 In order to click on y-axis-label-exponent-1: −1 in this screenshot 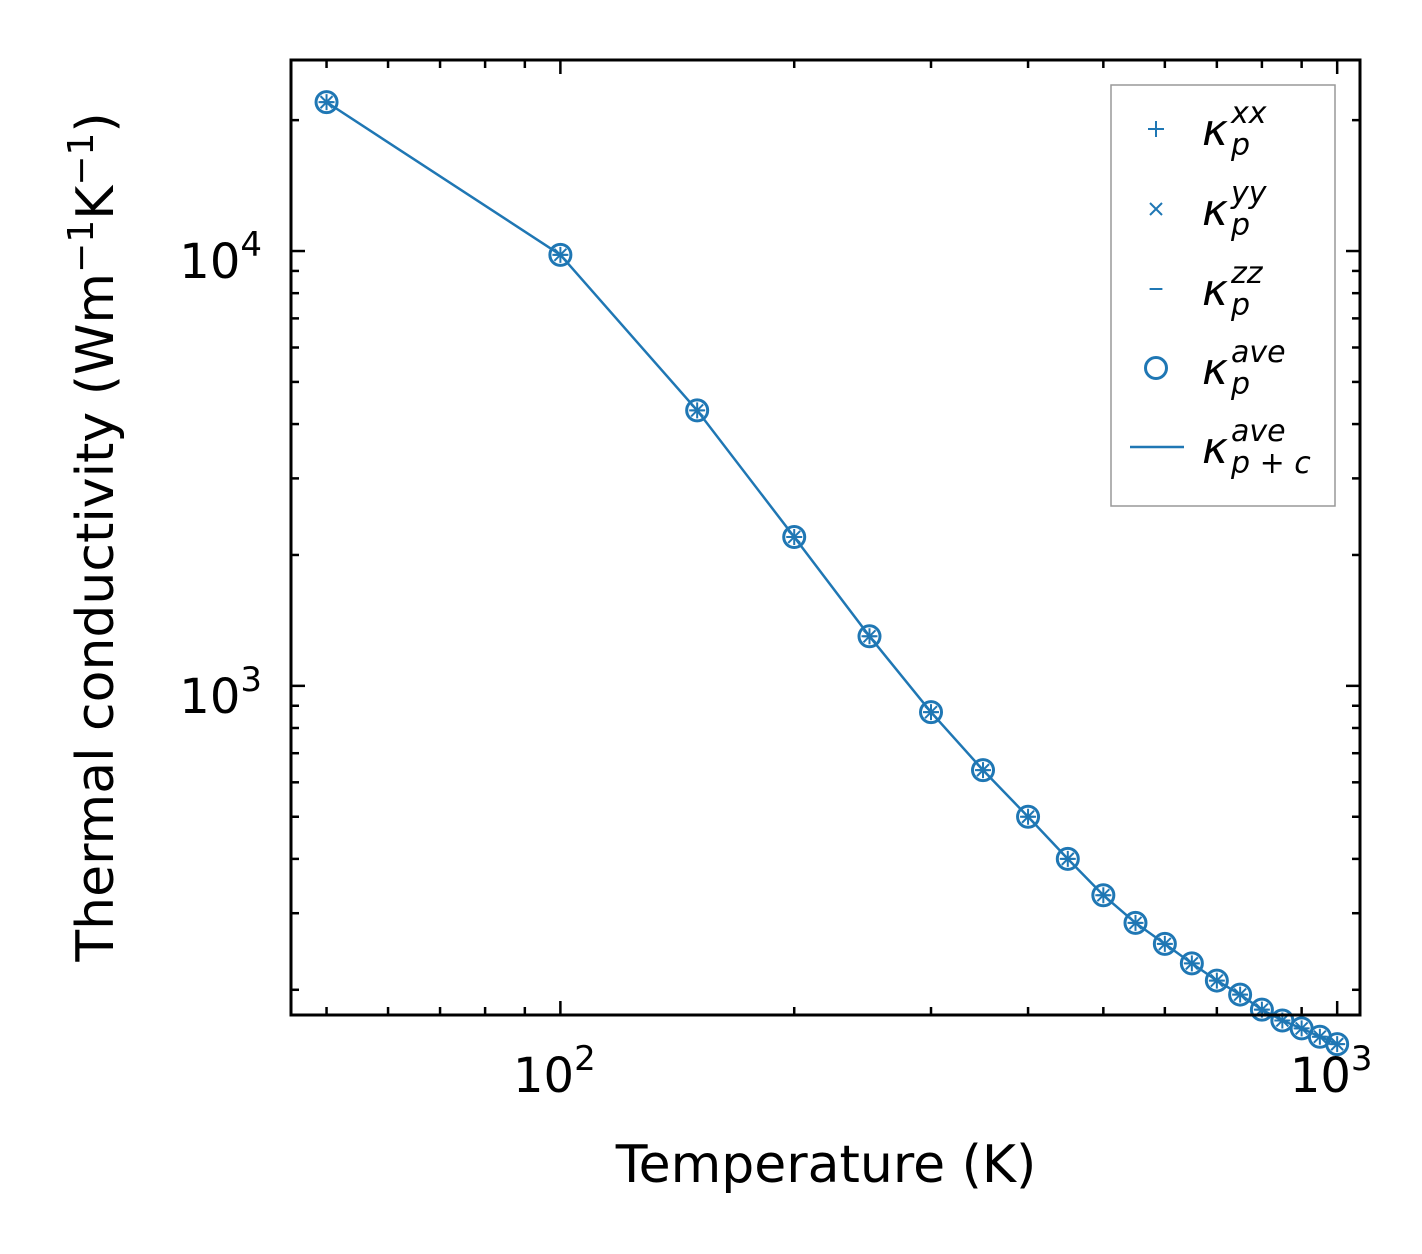, I will do `click(81, 246)`.